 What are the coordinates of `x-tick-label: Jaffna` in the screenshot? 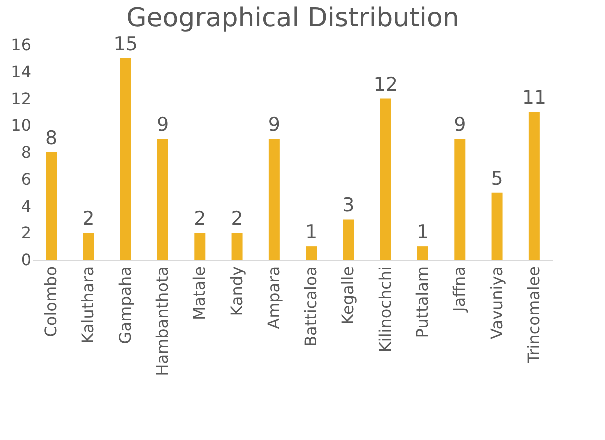 It's located at (460, 289).